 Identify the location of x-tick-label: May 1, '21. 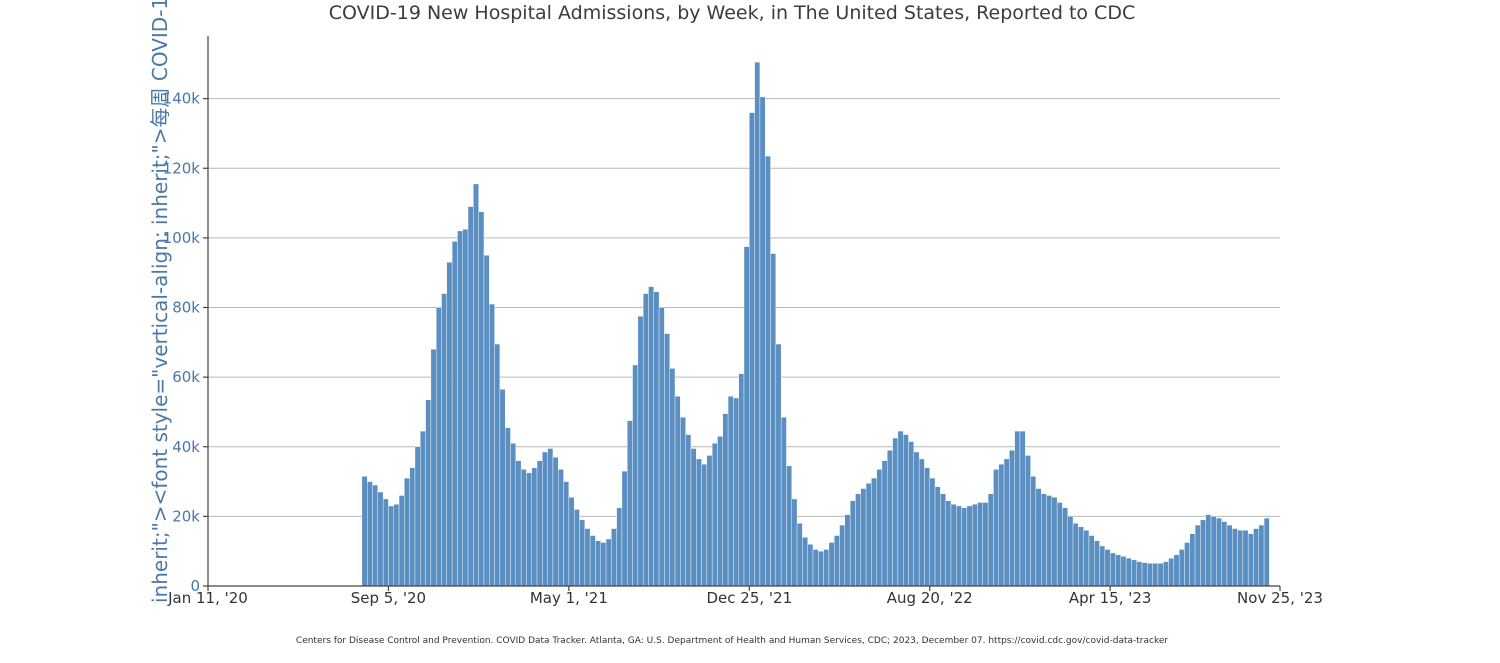
(569, 598).